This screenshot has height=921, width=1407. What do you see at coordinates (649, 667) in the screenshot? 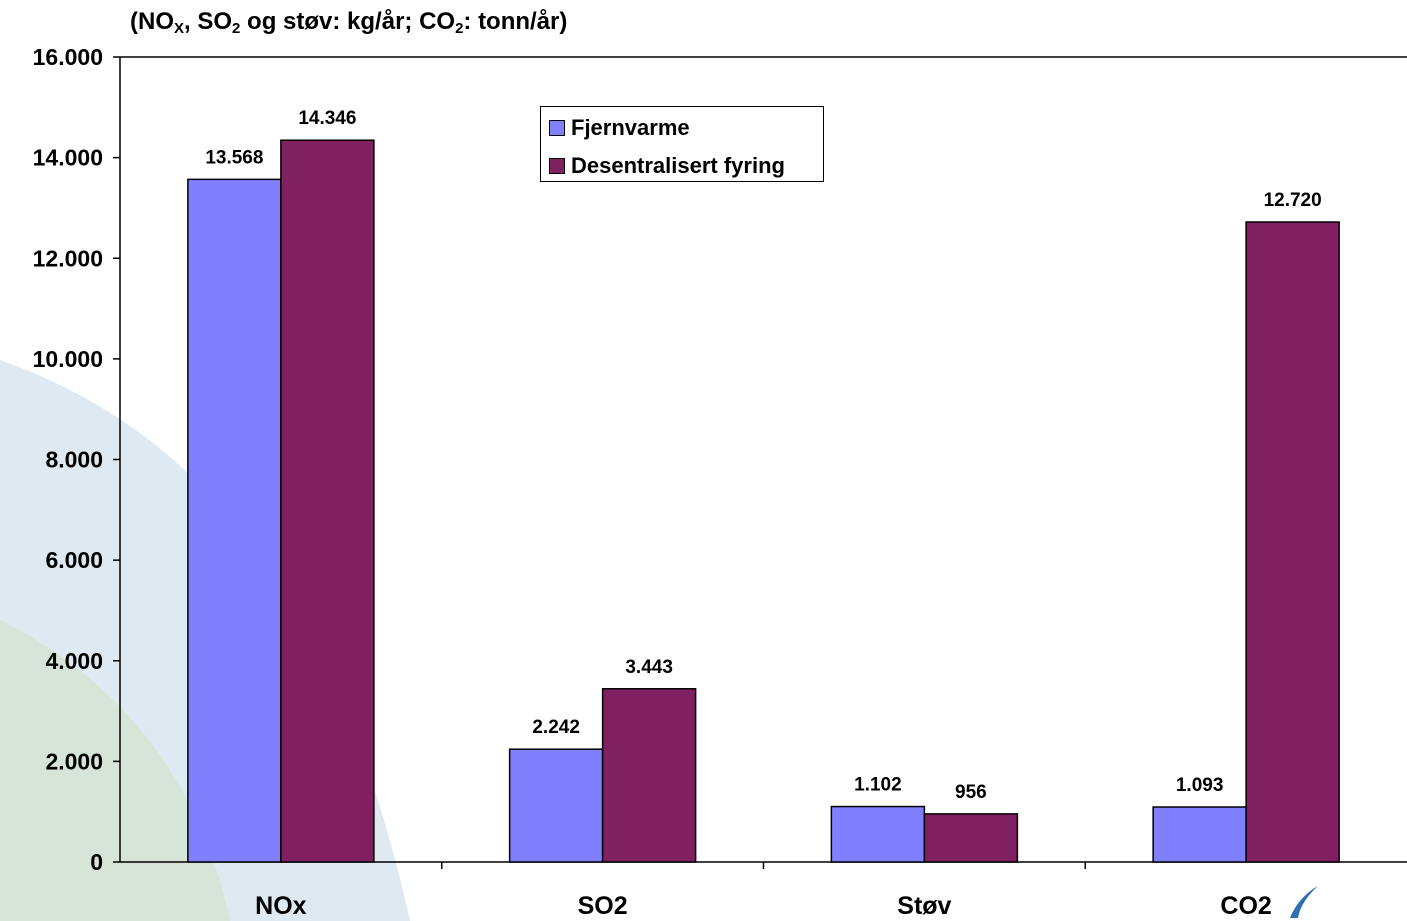
I see `data-label: 3.443` at bounding box center [649, 667].